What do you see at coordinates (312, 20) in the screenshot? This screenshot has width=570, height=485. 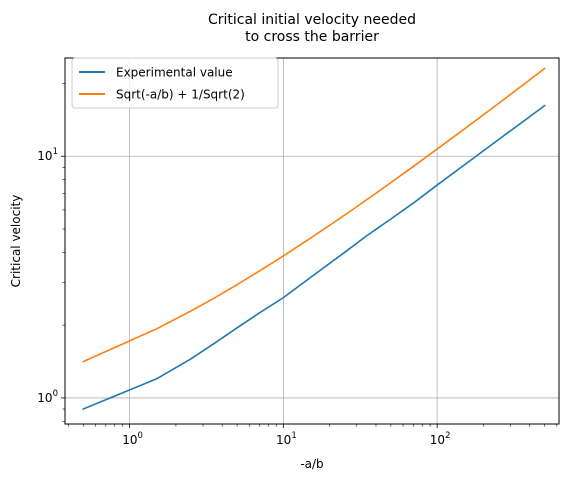 I see `chart-title-line: Critical initial velocity needed` at bounding box center [312, 20].